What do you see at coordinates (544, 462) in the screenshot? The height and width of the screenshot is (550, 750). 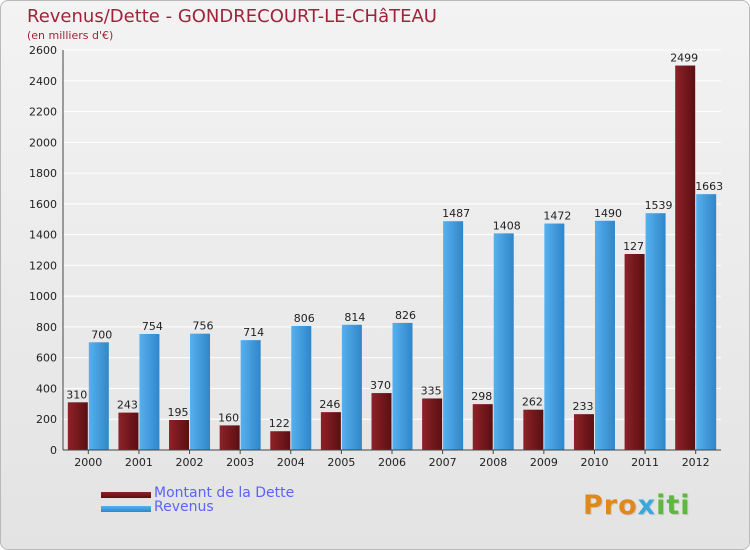 I see `x-tick-label: 2009` at bounding box center [544, 462].